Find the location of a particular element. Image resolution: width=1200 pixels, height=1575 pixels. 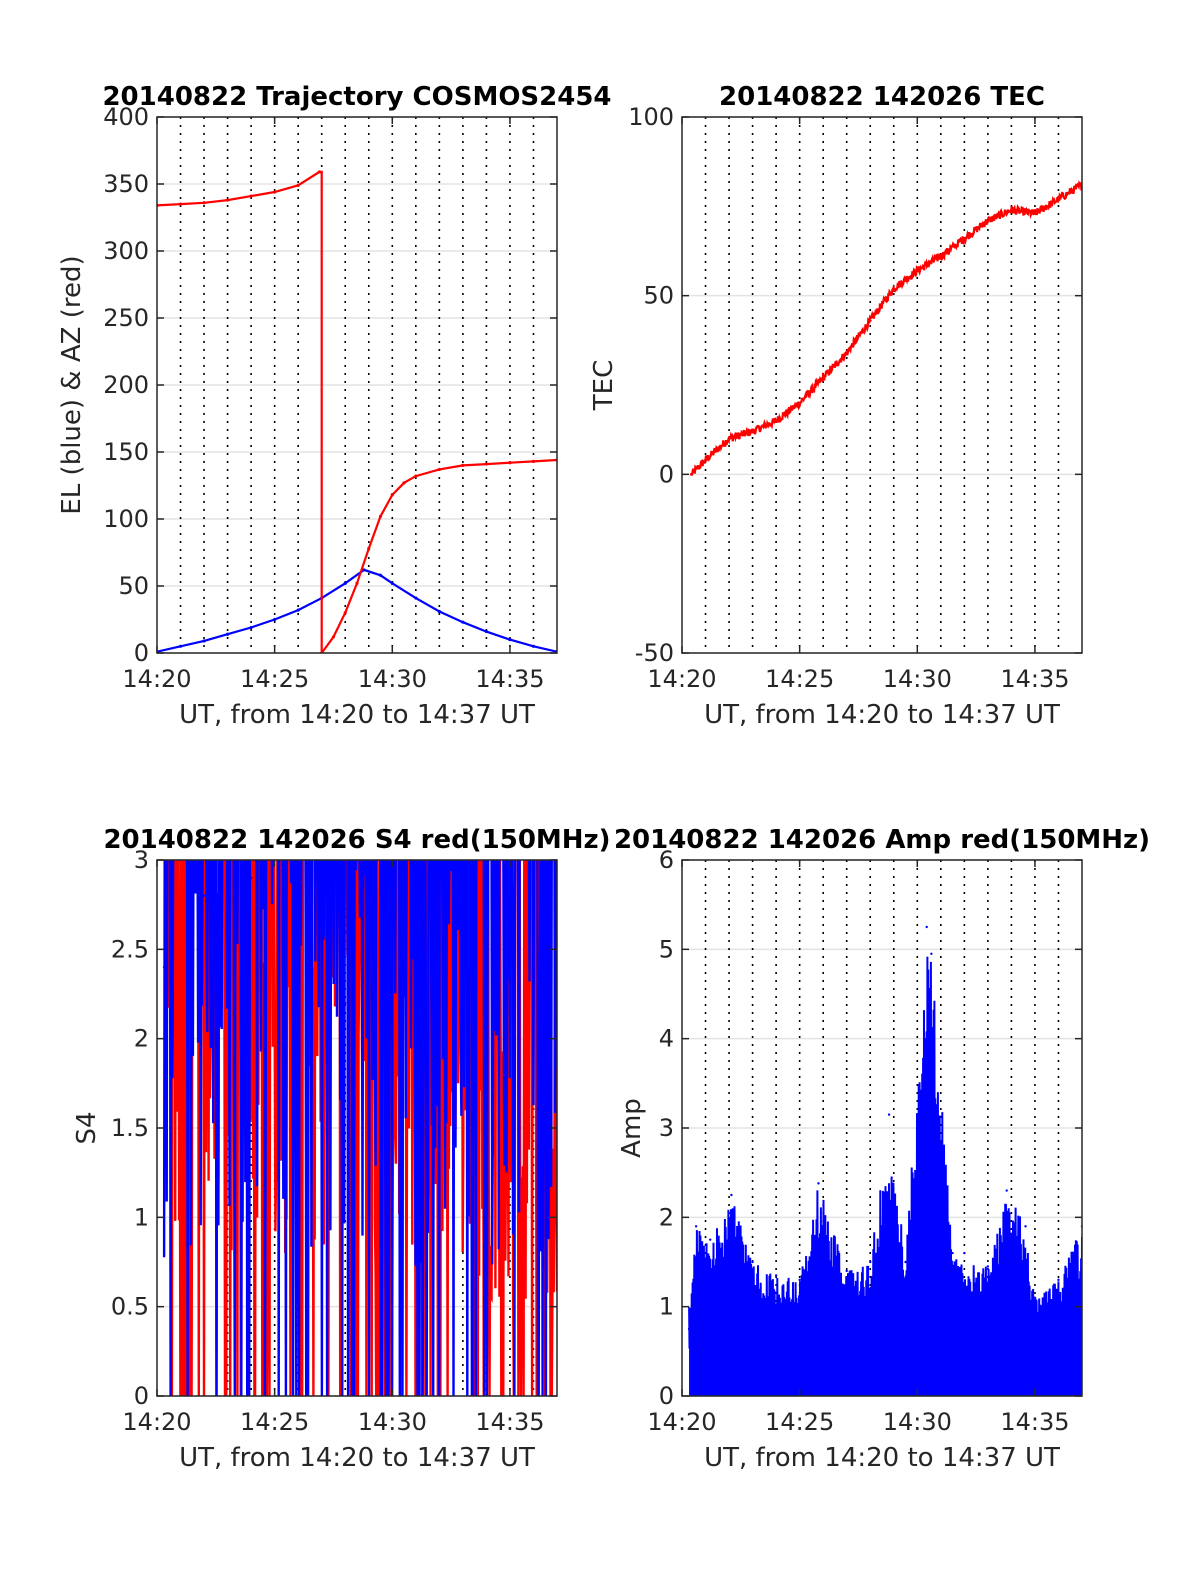

y-tick-label: 400 is located at coordinates (126, 117).